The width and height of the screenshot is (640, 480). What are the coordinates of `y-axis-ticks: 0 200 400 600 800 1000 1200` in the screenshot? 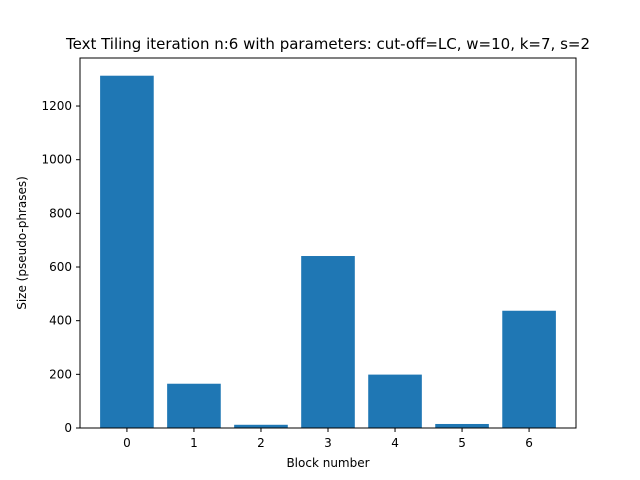 It's located at (60, 267).